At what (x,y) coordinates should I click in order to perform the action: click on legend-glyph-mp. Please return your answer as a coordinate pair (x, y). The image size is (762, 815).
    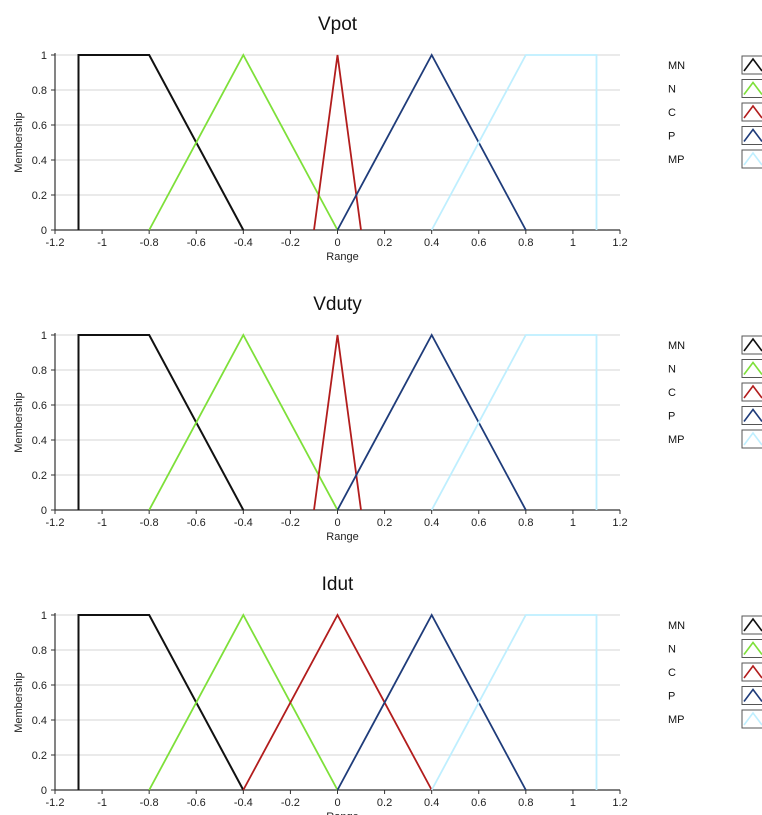
    Looking at the image, I should click on (752, 438).